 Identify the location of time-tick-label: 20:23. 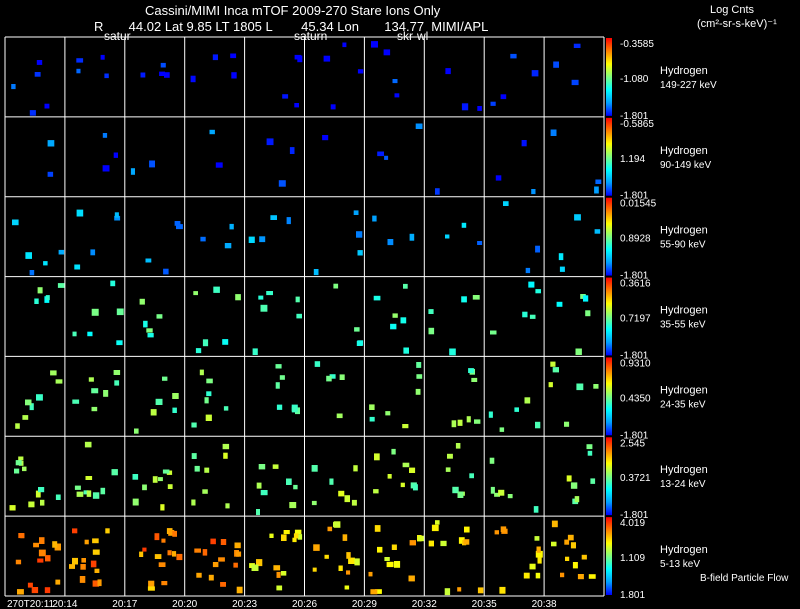
(244, 604).